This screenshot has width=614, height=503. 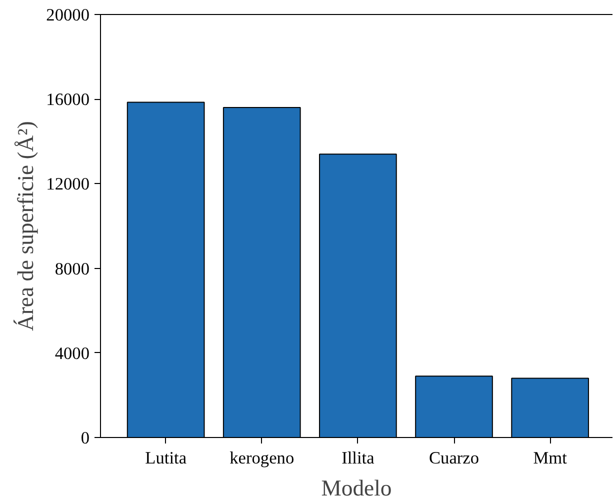 What do you see at coordinates (262, 458) in the screenshot?
I see `x-tick-label: kerogeno` at bounding box center [262, 458].